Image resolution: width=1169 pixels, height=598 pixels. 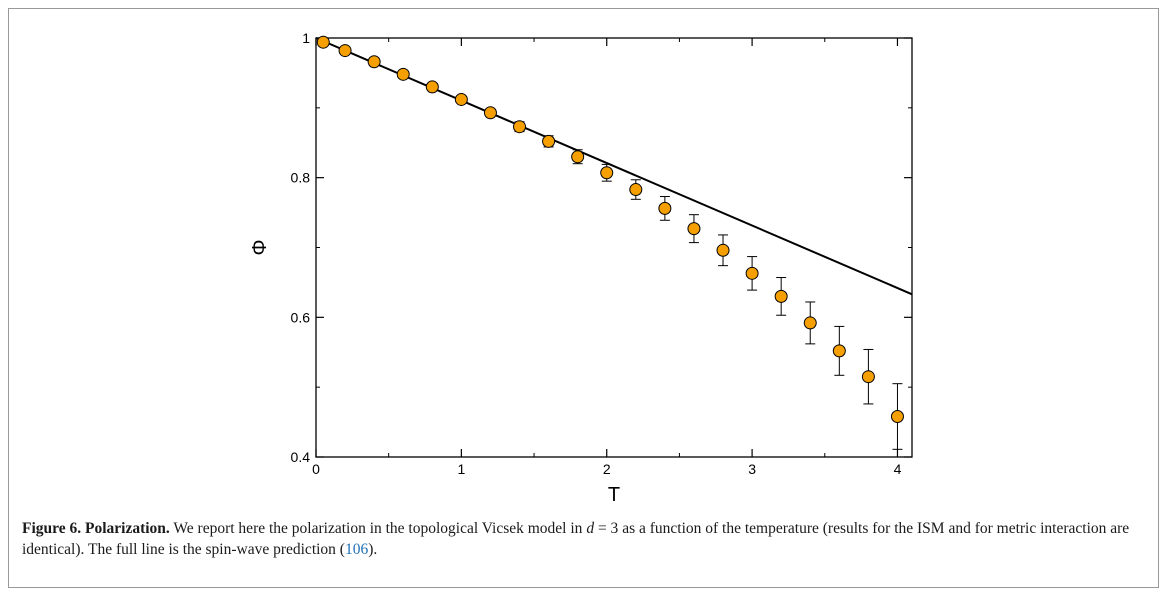 I want to click on y-tick-label: 0.8, so click(x=301, y=178).